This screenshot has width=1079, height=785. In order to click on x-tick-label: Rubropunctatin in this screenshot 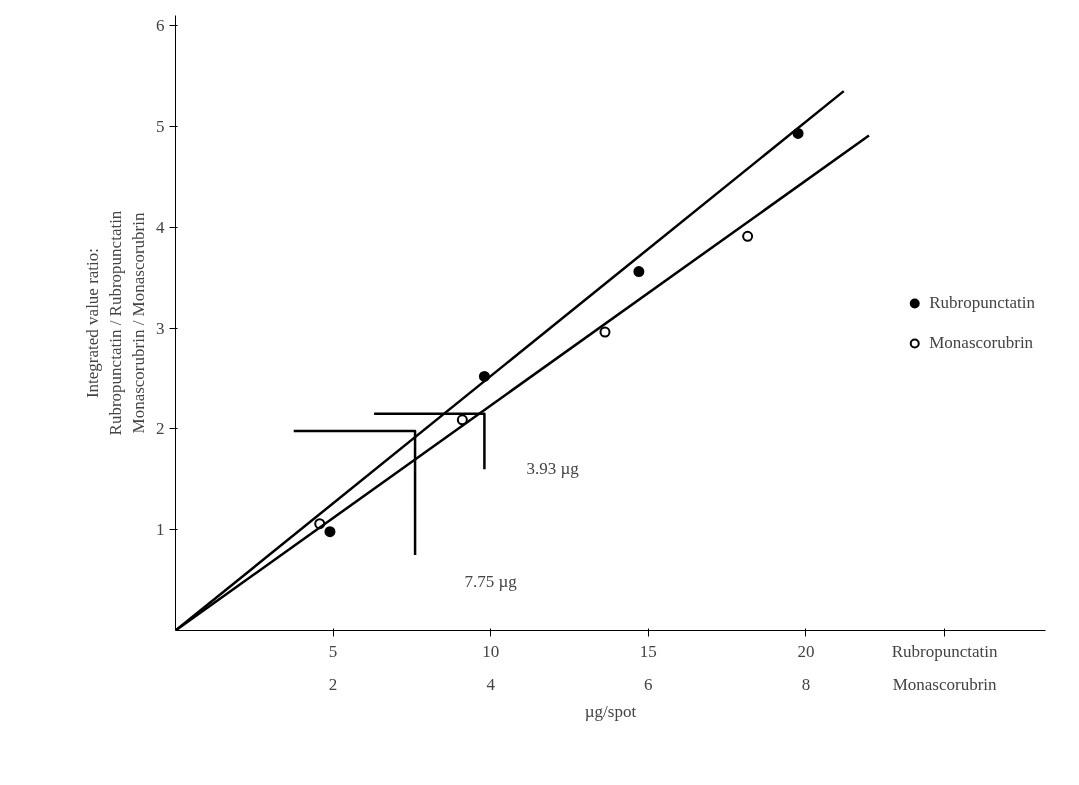, I will do `click(945, 651)`.